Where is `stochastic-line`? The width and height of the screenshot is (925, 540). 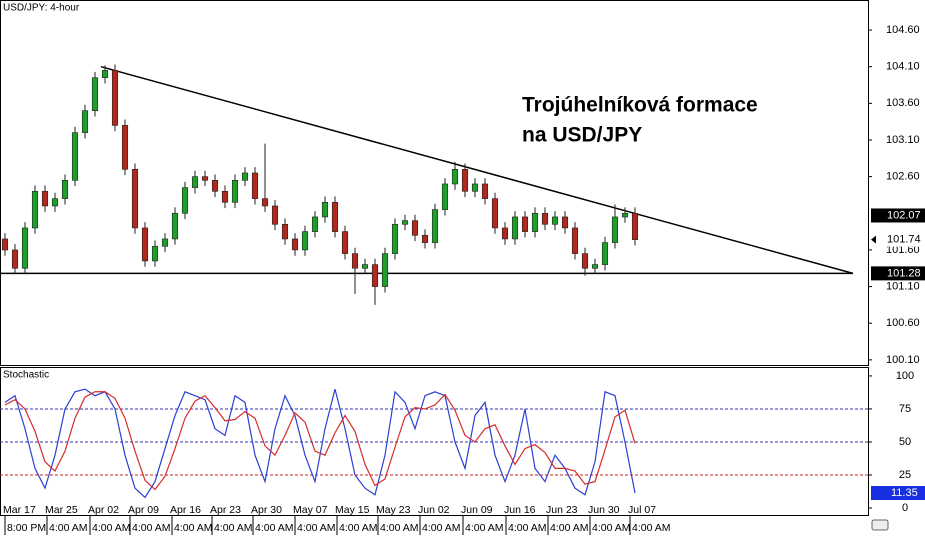
stochastic-line is located at coordinates (320, 441).